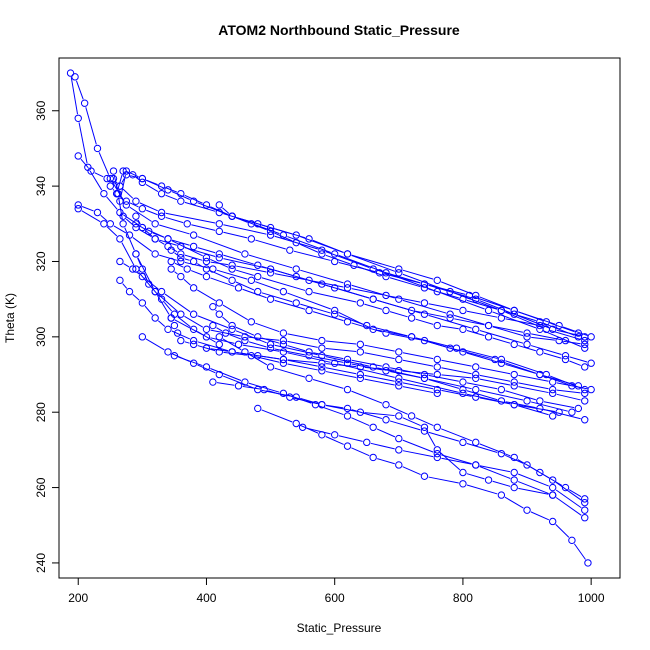 This screenshot has height=650, width=650. What do you see at coordinates (41, 563) in the screenshot?
I see `y-tick-label: 240` at bounding box center [41, 563].